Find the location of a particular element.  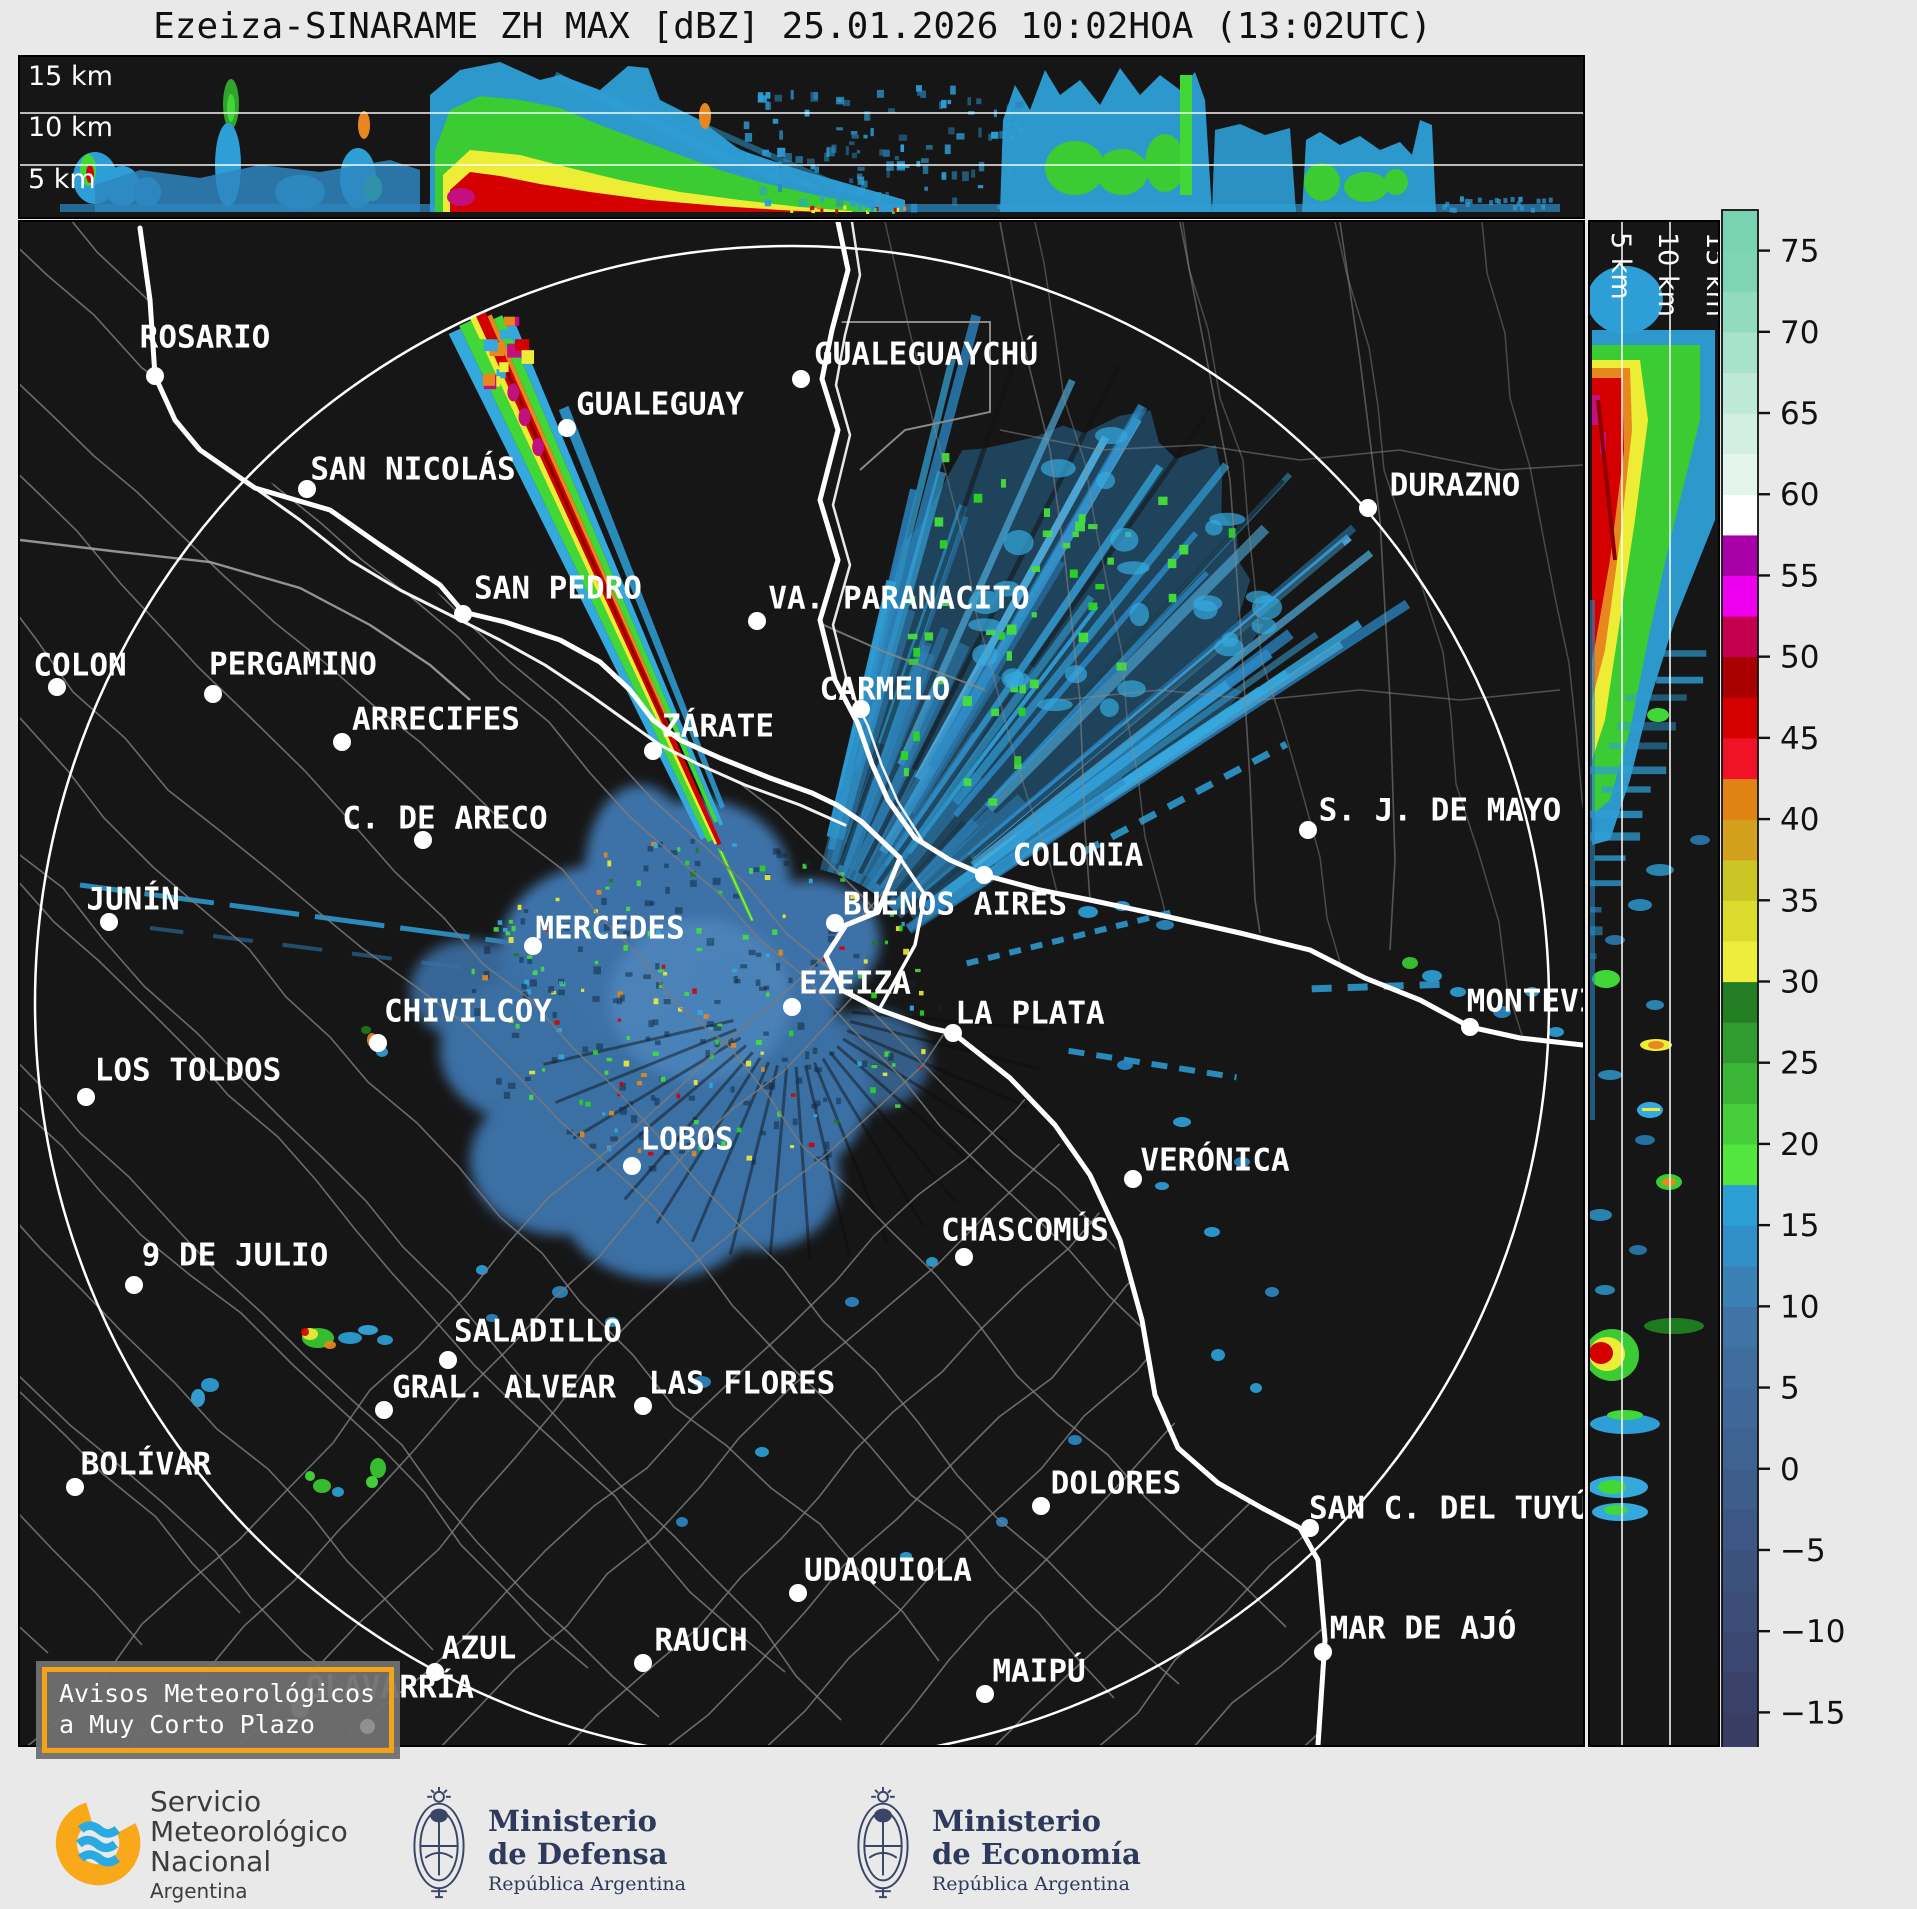

blob-spoke is located at coordinates (893, 1127).